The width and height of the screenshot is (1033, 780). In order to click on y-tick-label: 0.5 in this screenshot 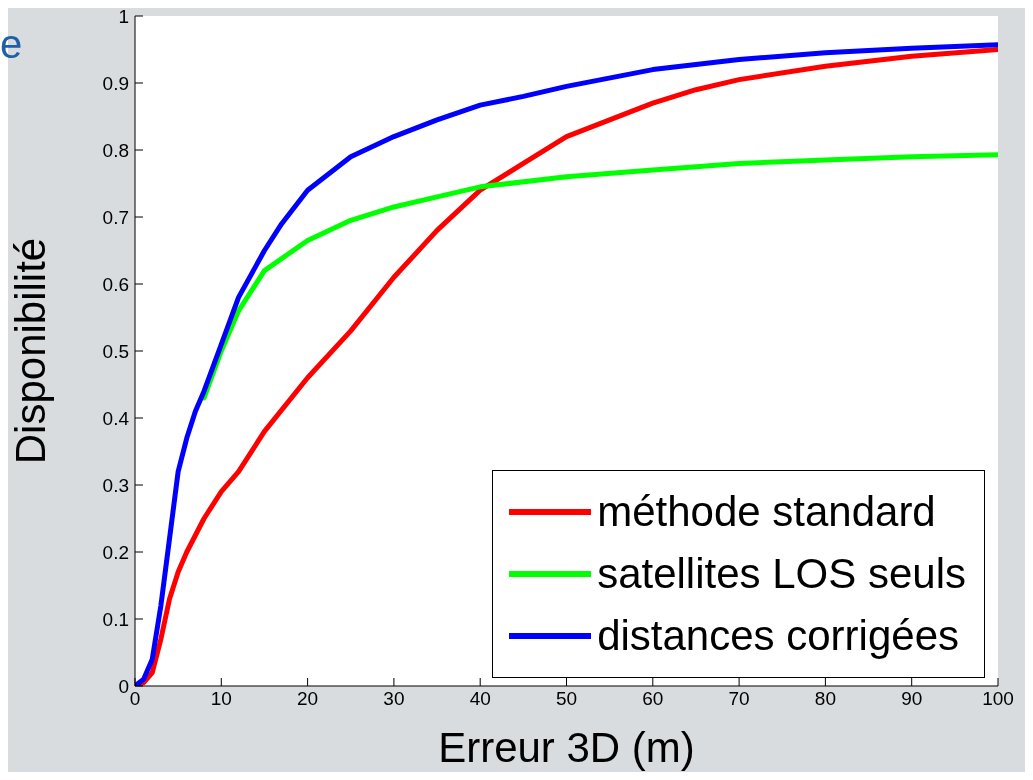, I will do `click(115, 351)`.